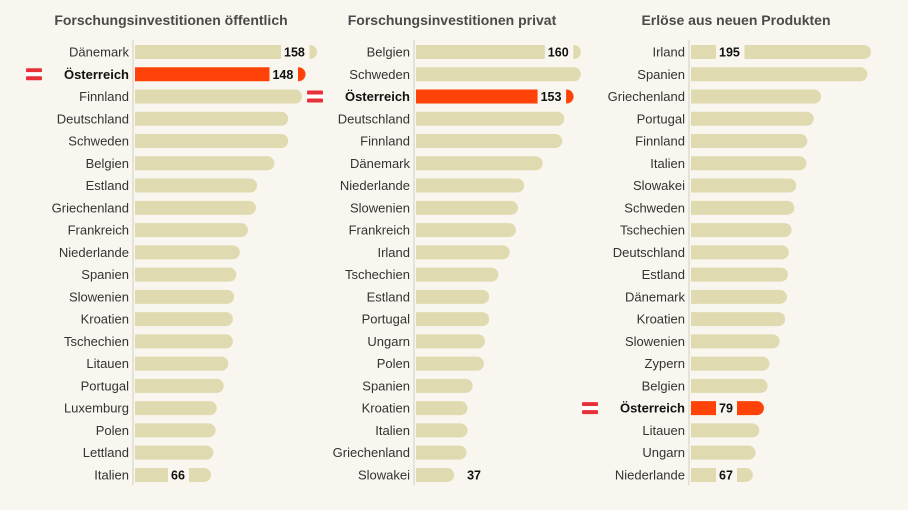  Describe the element at coordinates (474, 475) in the screenshot. I see `value-label: 37` at that location.